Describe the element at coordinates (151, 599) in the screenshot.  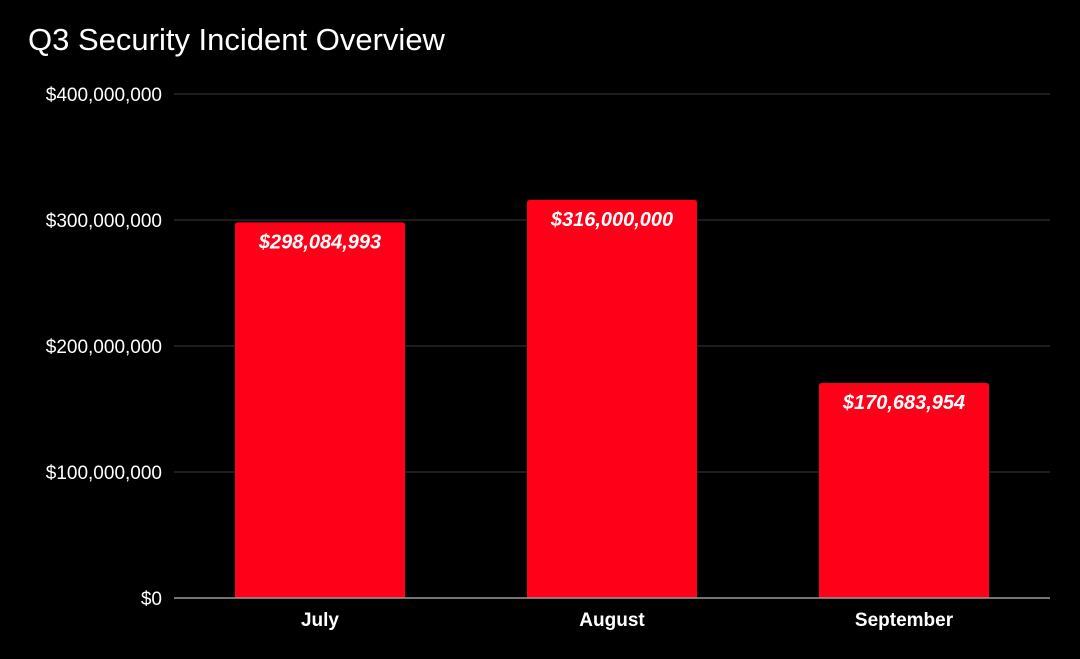
I see `y-tick-label: $0` at that location.